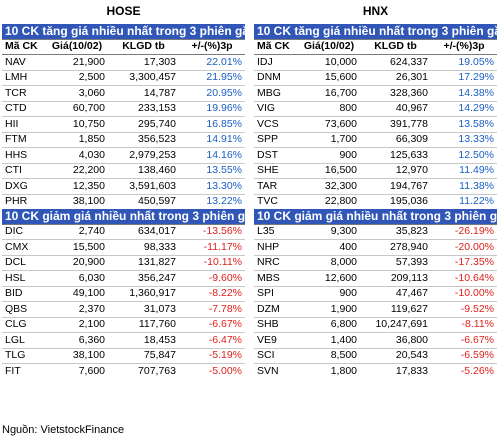  What do you see at coordinates (143, 124) in the screenshot?
I see `volume-cell: 295,740` at bounding box center [143, 124].